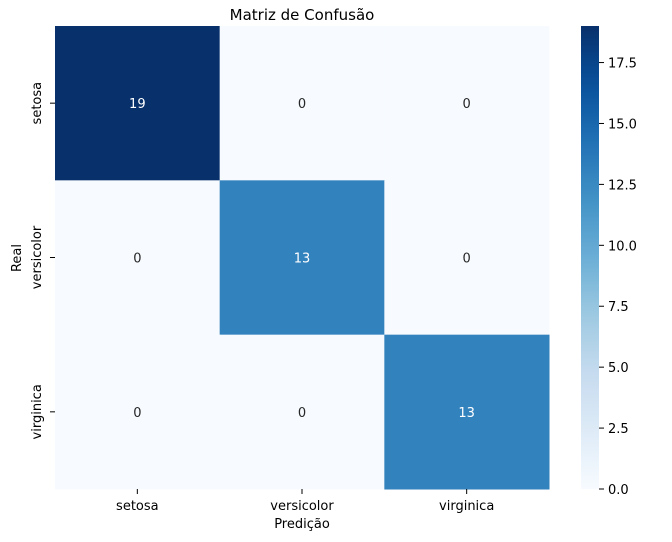 The width and height of the screenshot is (672, 542). Describe the element at coordinates (37, 257) in the screenshot. I see `y-tick-label: versicolor` at that location.